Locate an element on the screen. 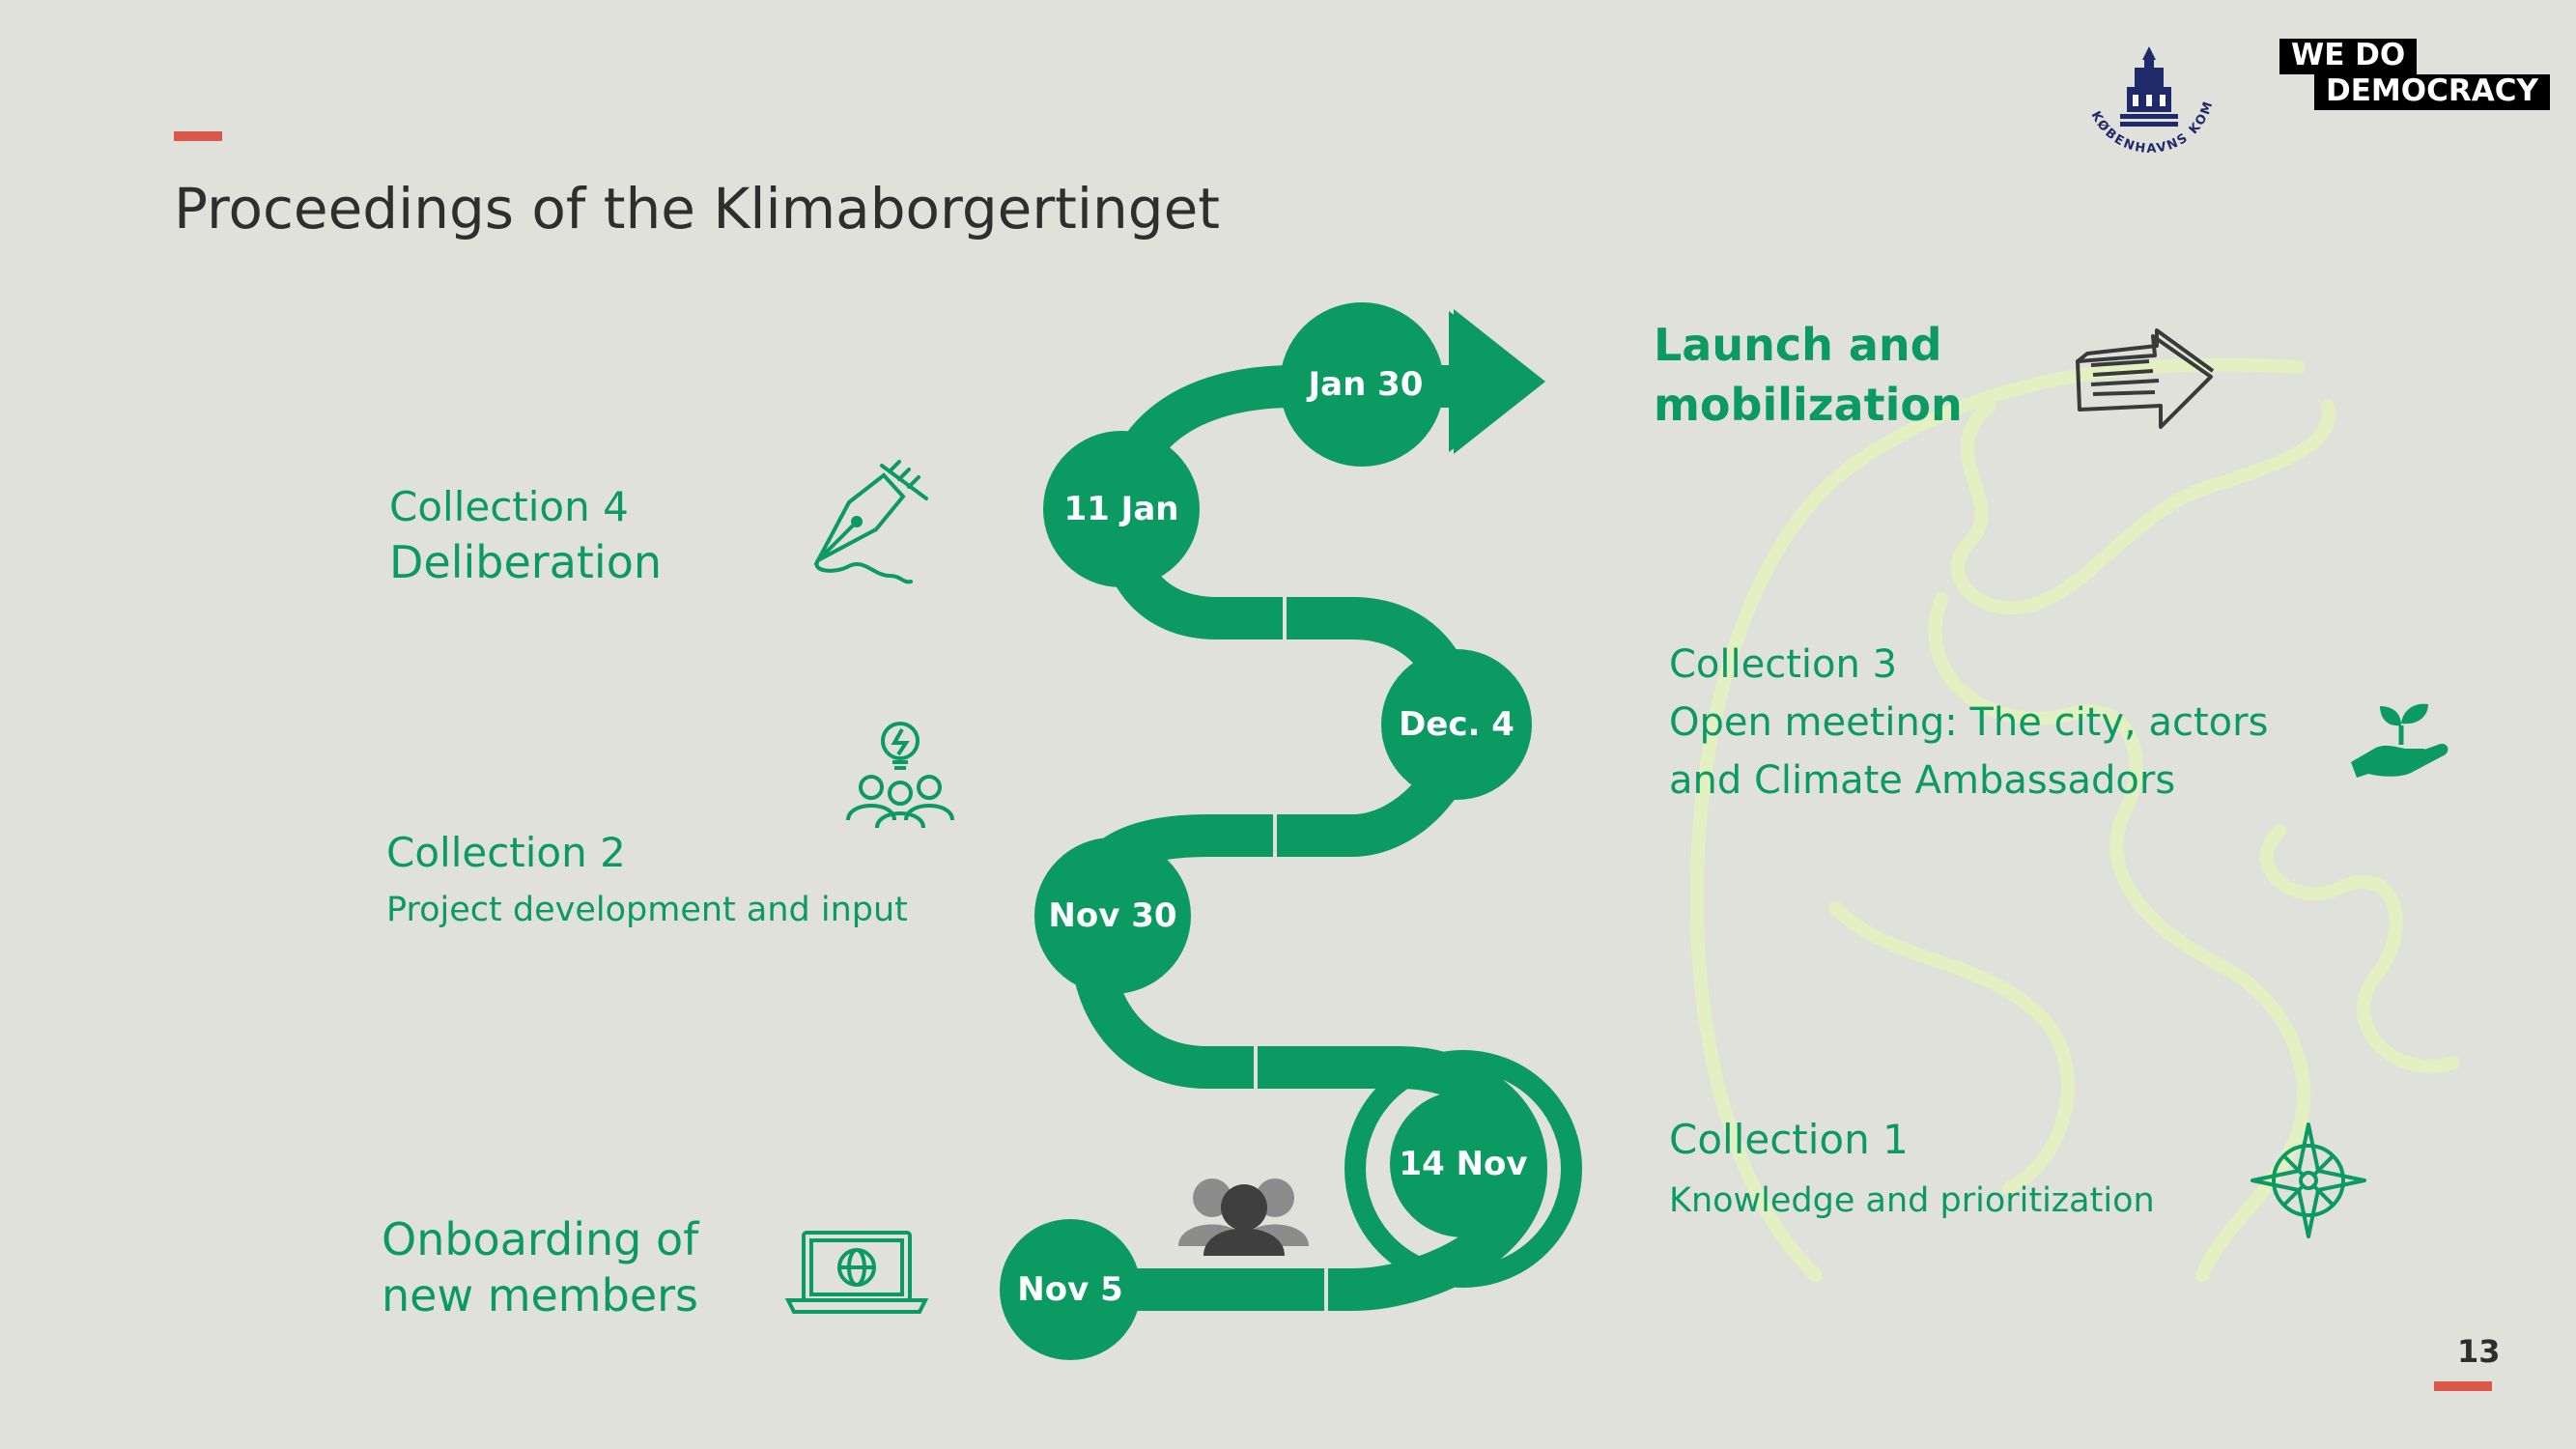 The height and width of the screenshot is (1449, 2576). wedo-democracy-logo: WE DO DEMOCRACY is located at coordinates (2414, 74).